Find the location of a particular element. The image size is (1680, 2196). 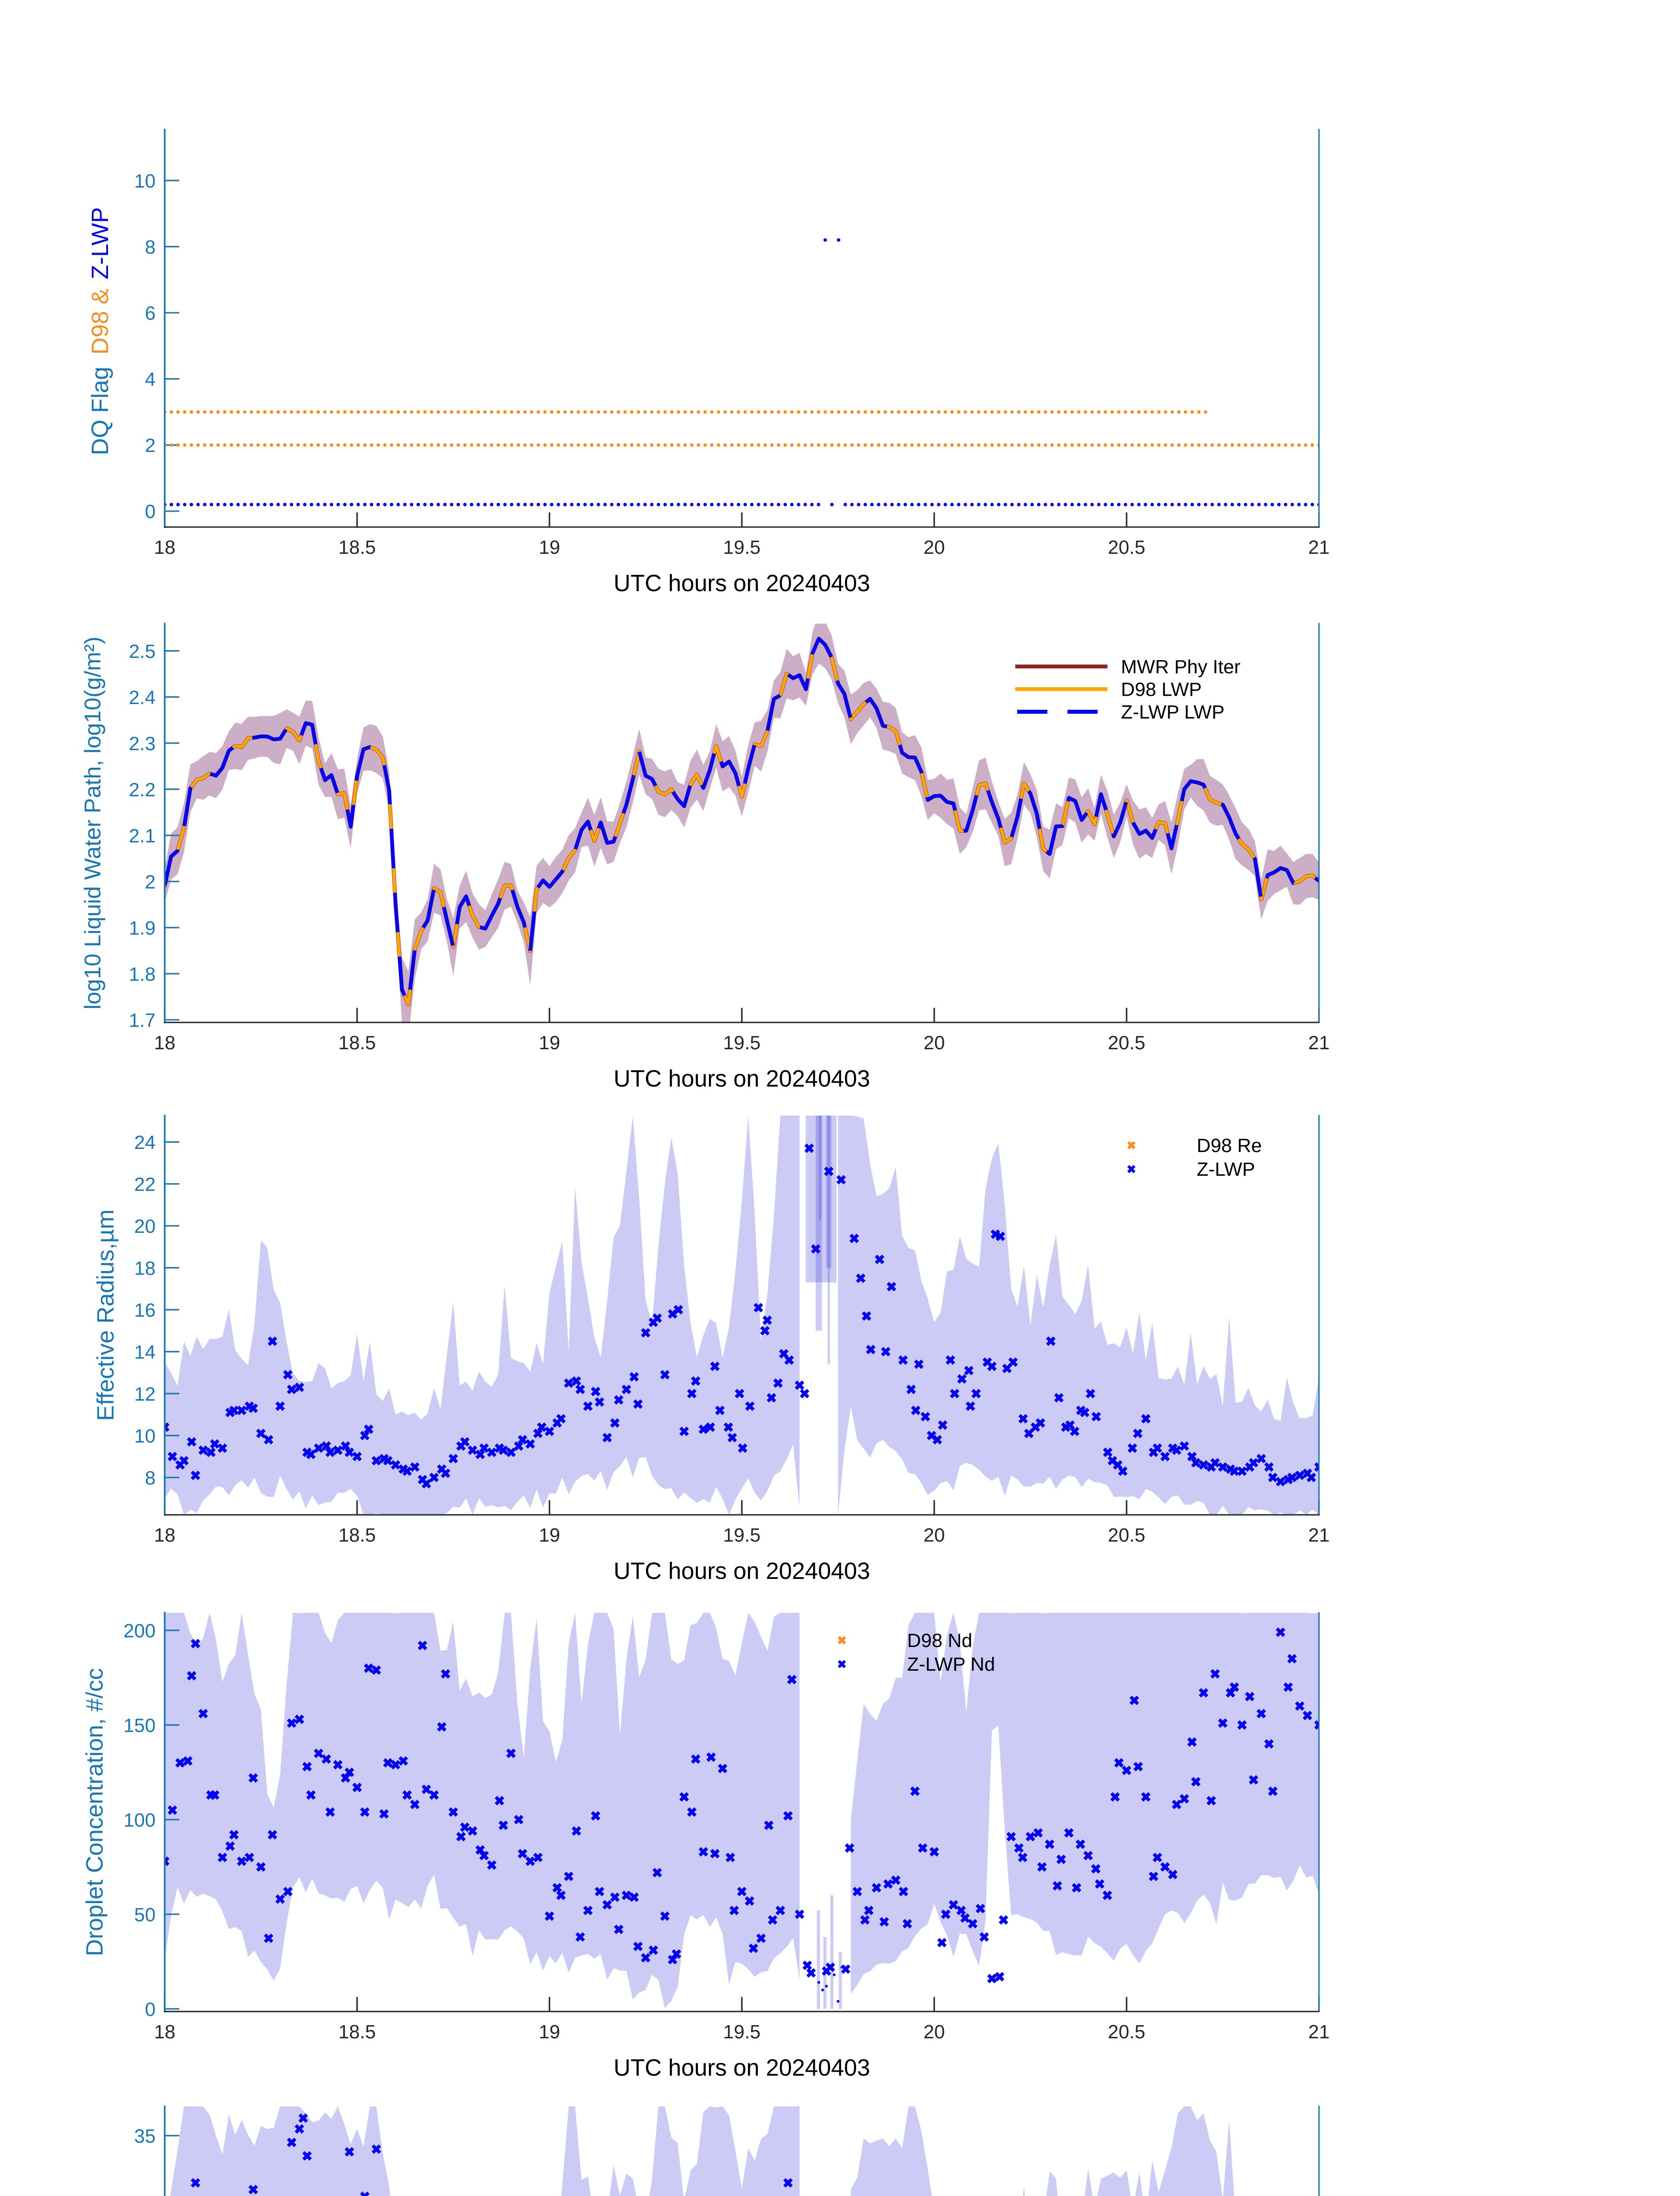

svg-text: Droplet Concentration, #/cc is located at coordinates (95, 1812).